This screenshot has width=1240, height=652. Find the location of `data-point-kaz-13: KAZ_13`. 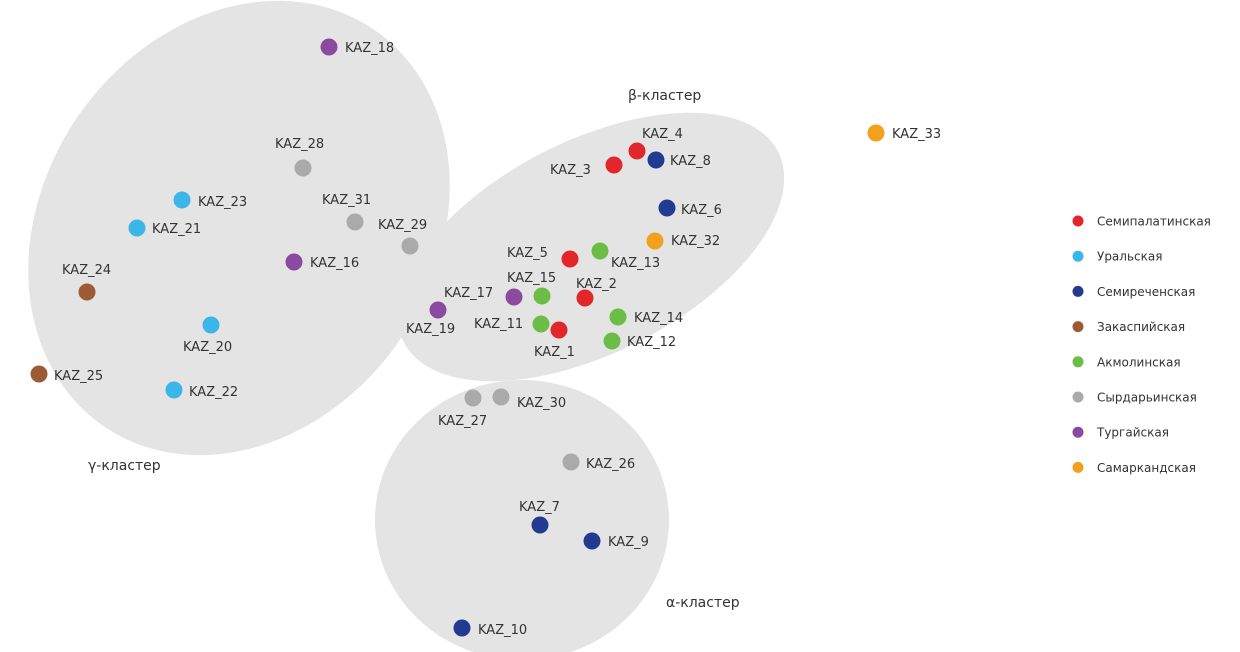

data-point-kaz-13: KAZ_13 is located at coordinates (625, 256).